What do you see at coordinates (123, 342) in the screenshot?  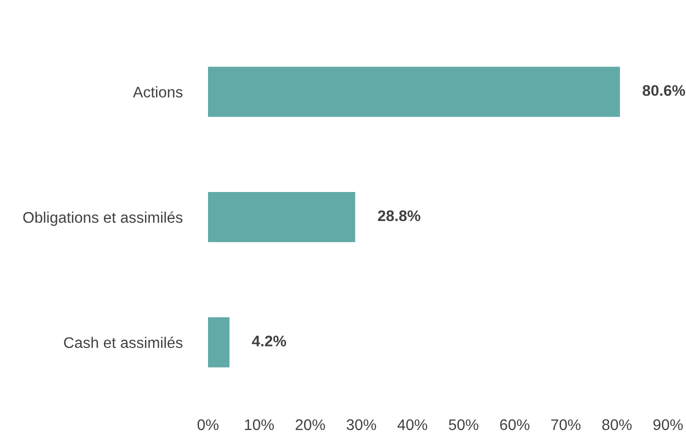 I see `y-tick-label: Cash et assimilés` at bounding box center [123, 342].